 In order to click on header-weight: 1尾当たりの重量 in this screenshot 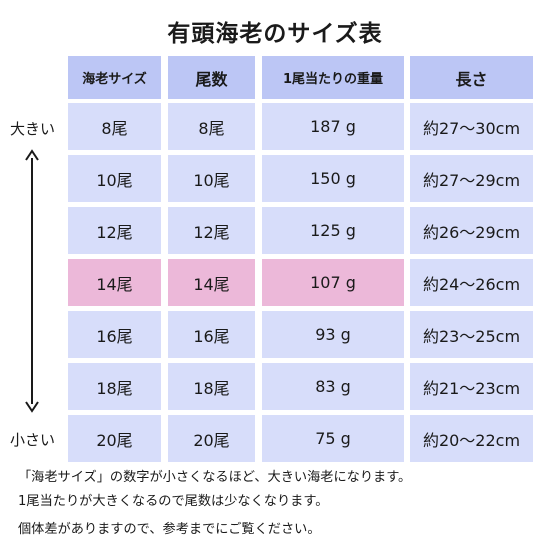, I will do `click(333, 77)`.